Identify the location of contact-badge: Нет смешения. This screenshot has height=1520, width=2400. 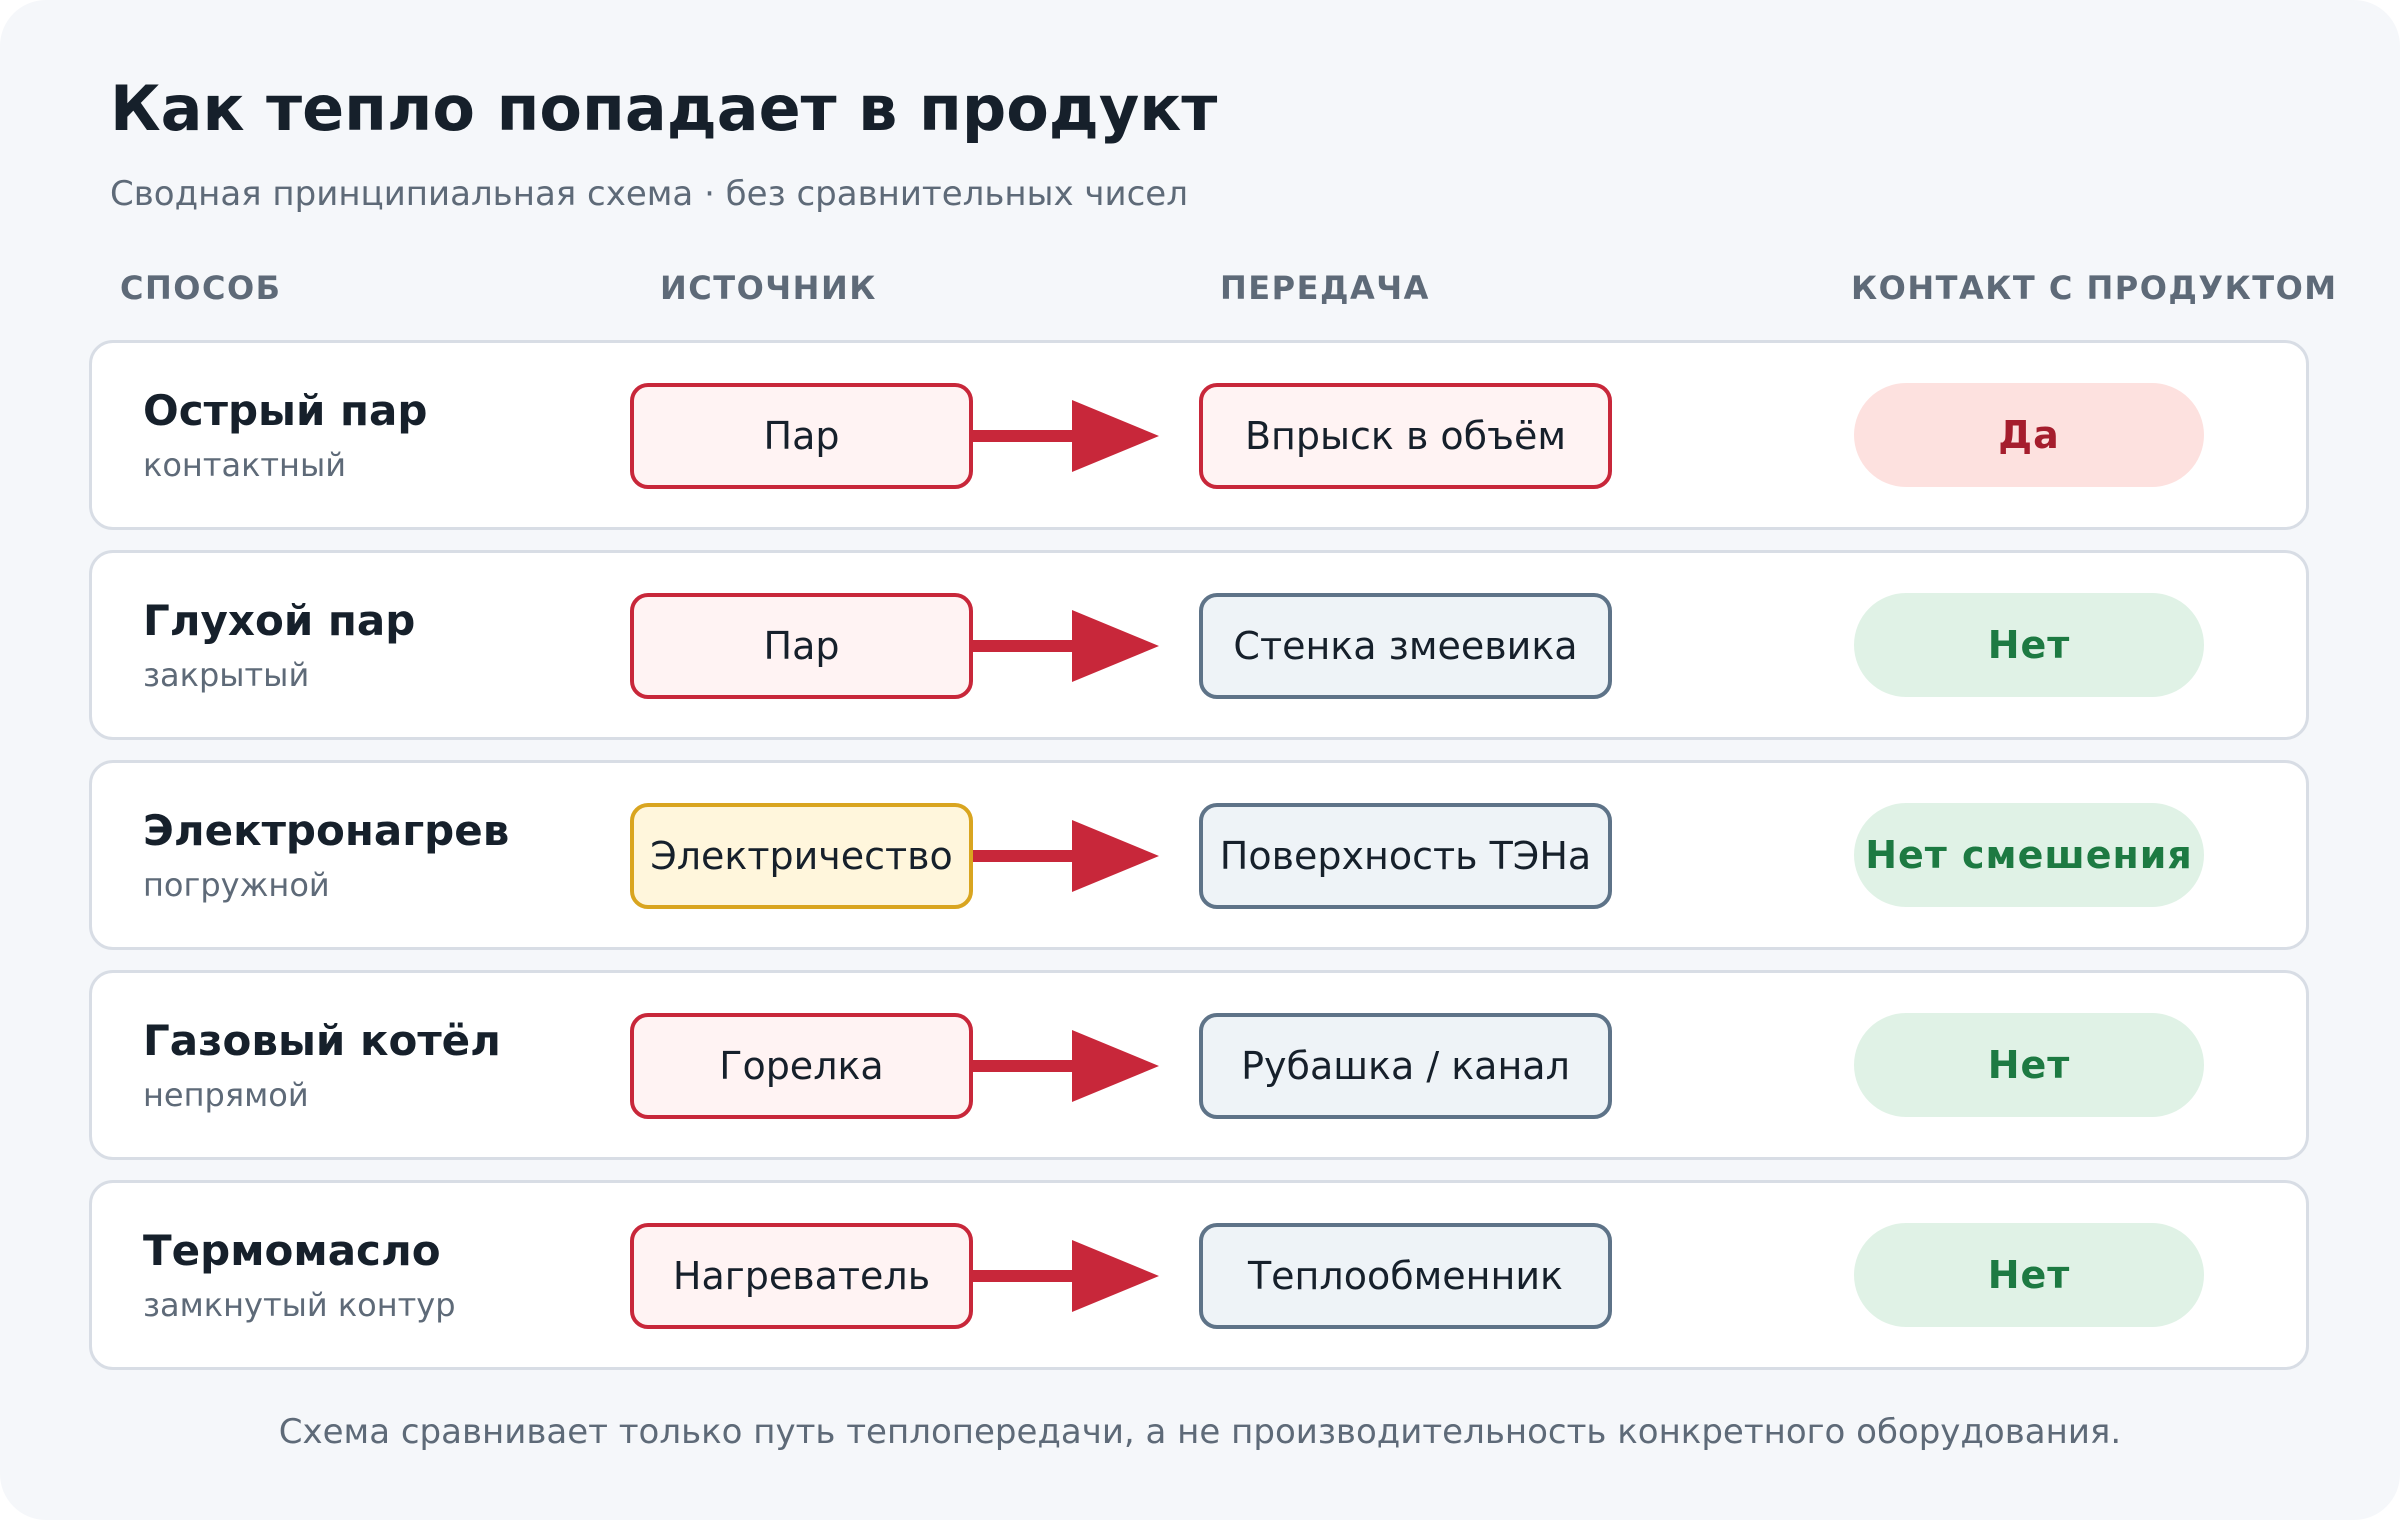
(2029, 855).